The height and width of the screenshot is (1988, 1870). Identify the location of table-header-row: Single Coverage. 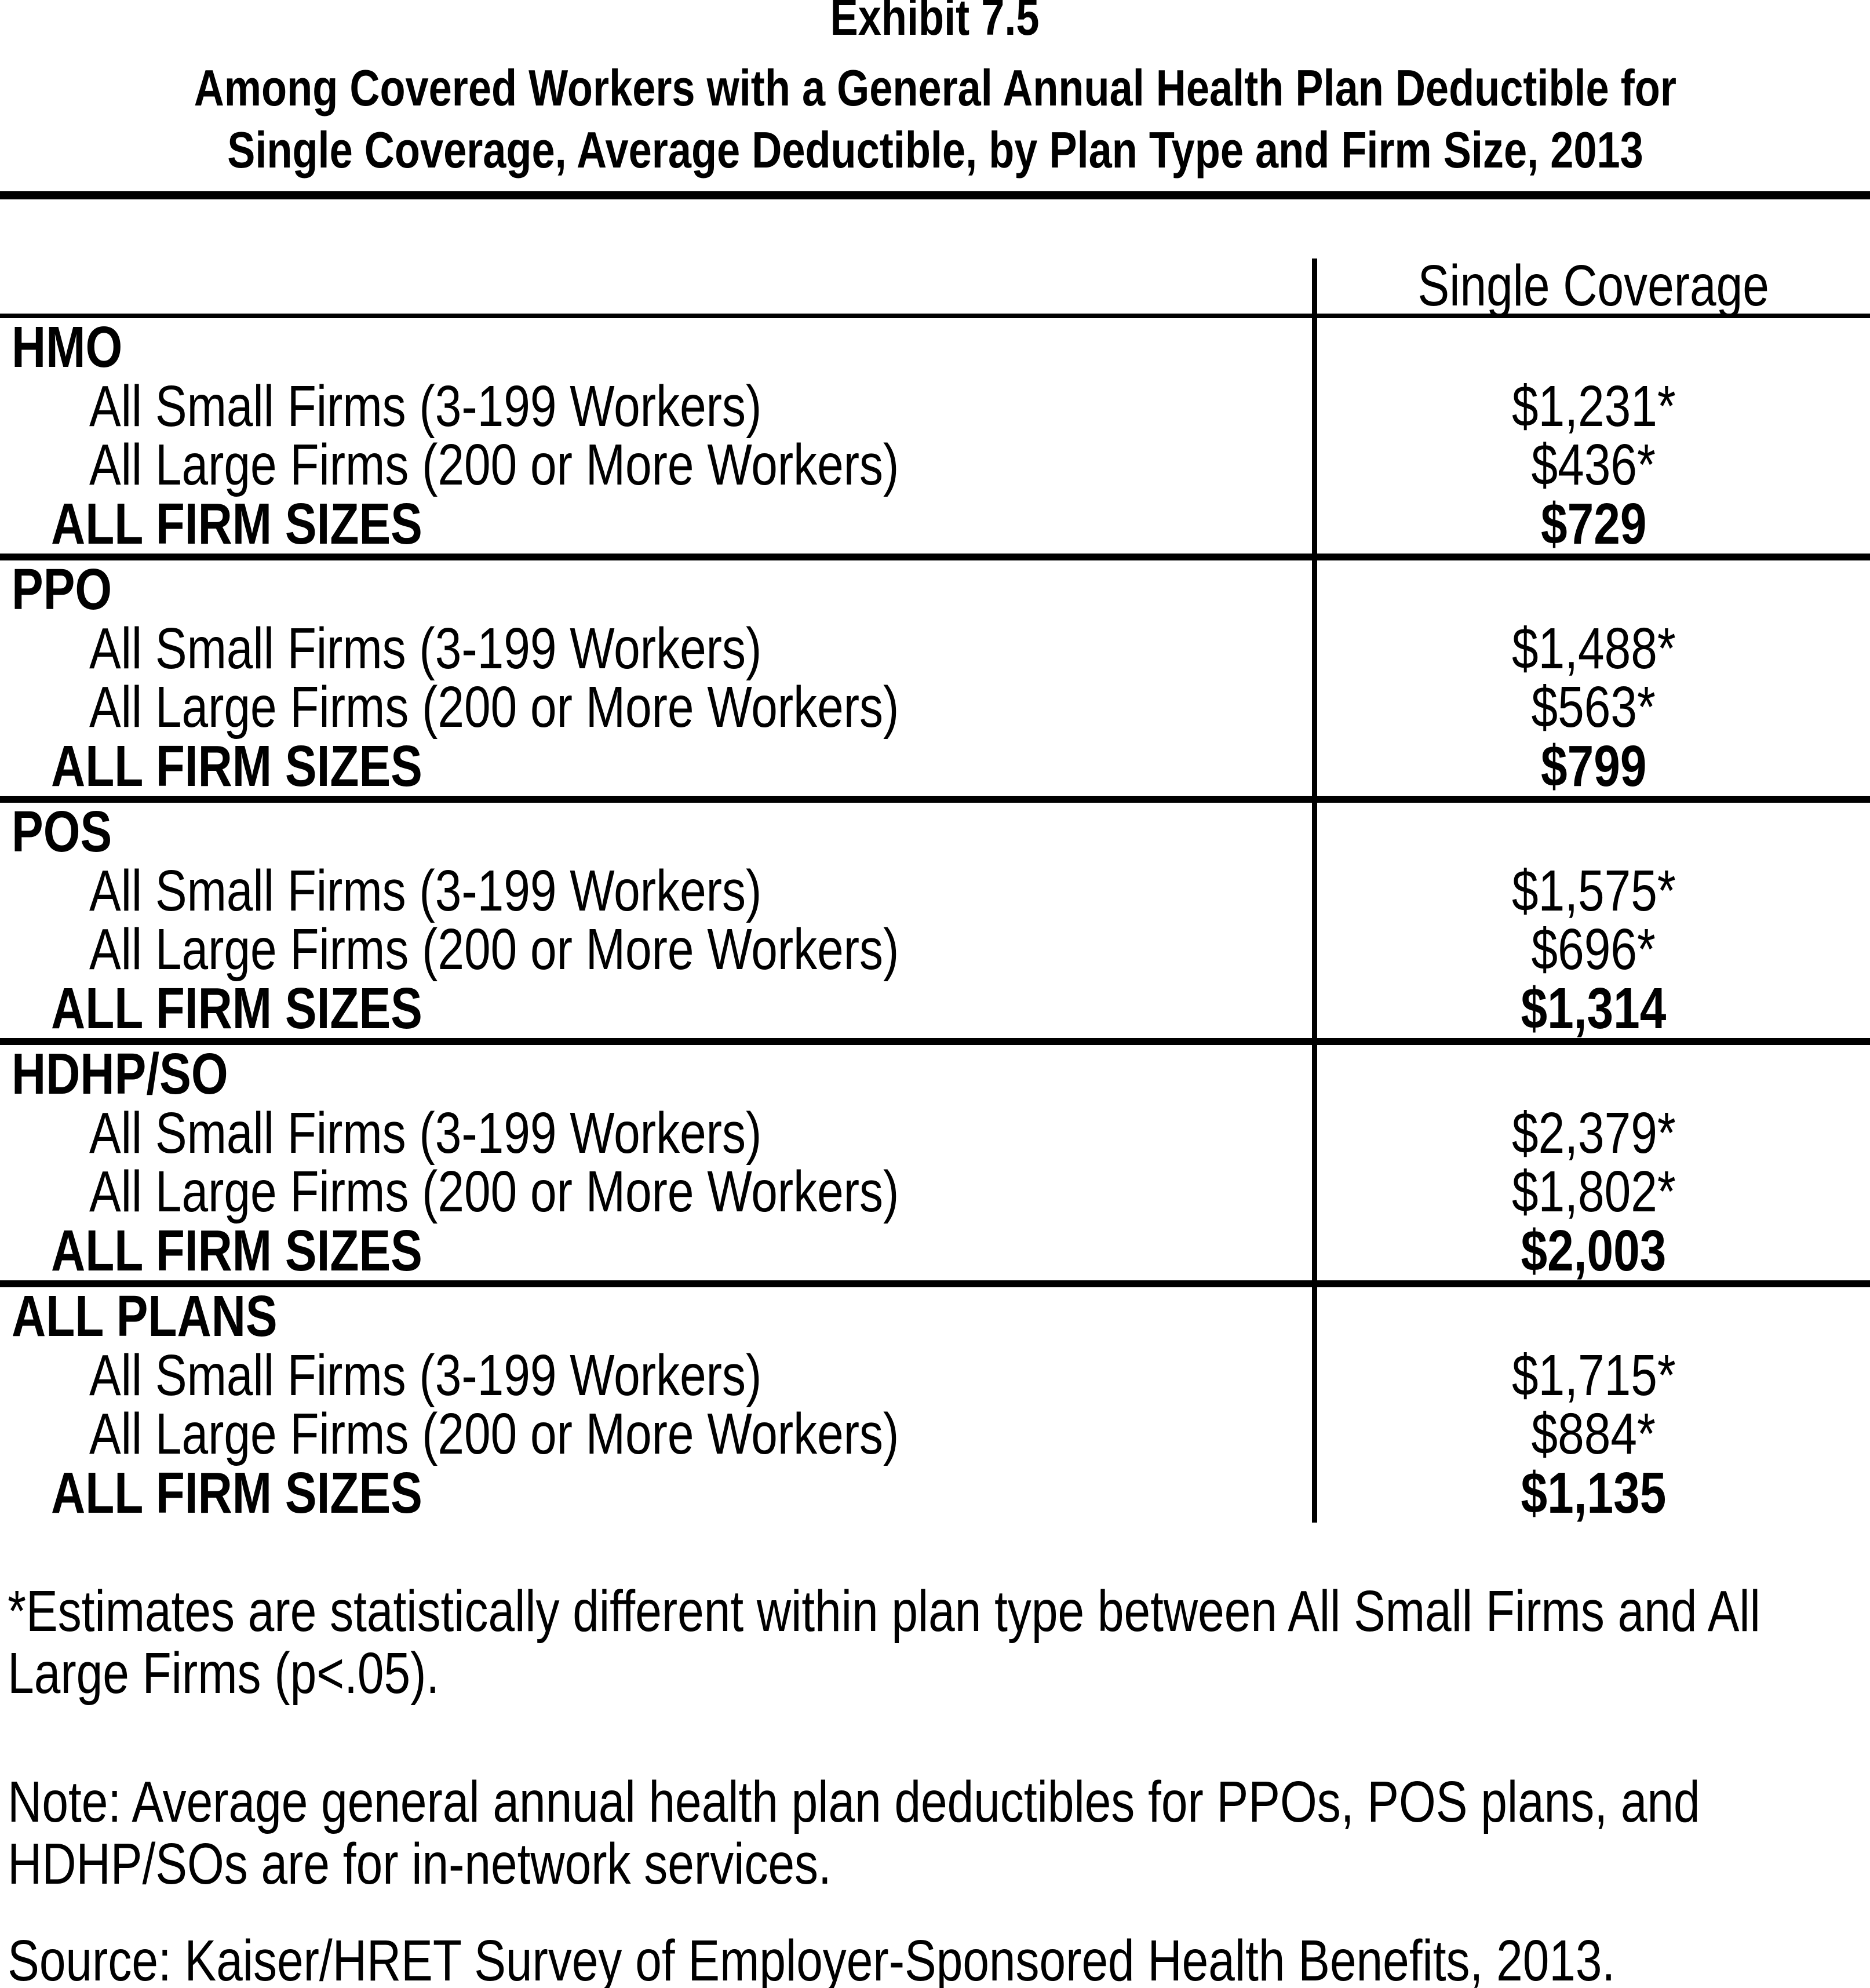
(935, 285).